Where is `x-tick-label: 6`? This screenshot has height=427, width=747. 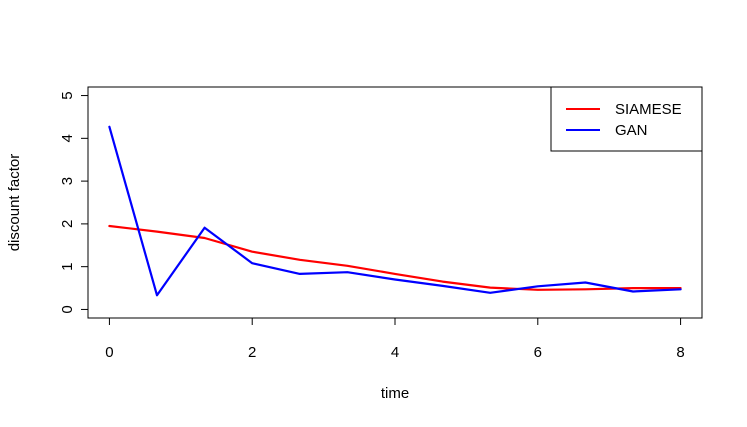 x-tick-label: 6 is located at coordinates (538, 352).